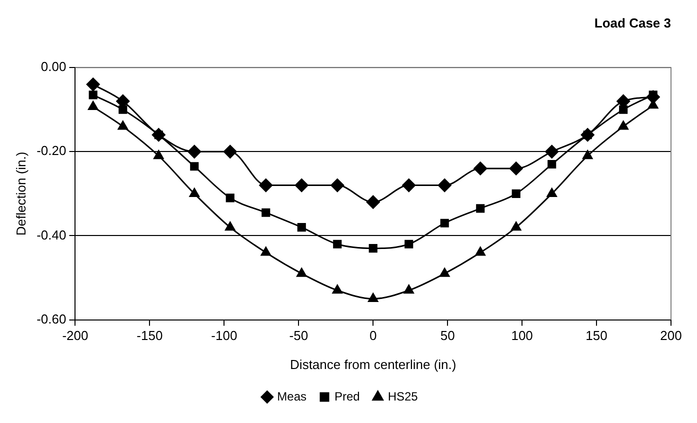 This screenshot has width=697, height=423. What do you see at coordinates (632, 22) in the screenshot?
I see `chart-title: Load Case 3` at bounding box center [632, 22].